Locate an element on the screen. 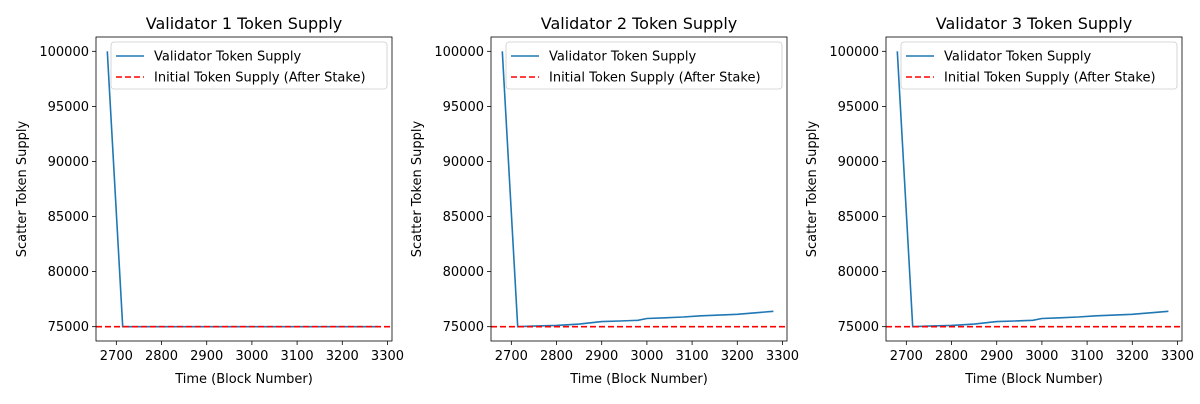  chart-title: Validator 3 Token Supply is located at coordinates (1034, 23).